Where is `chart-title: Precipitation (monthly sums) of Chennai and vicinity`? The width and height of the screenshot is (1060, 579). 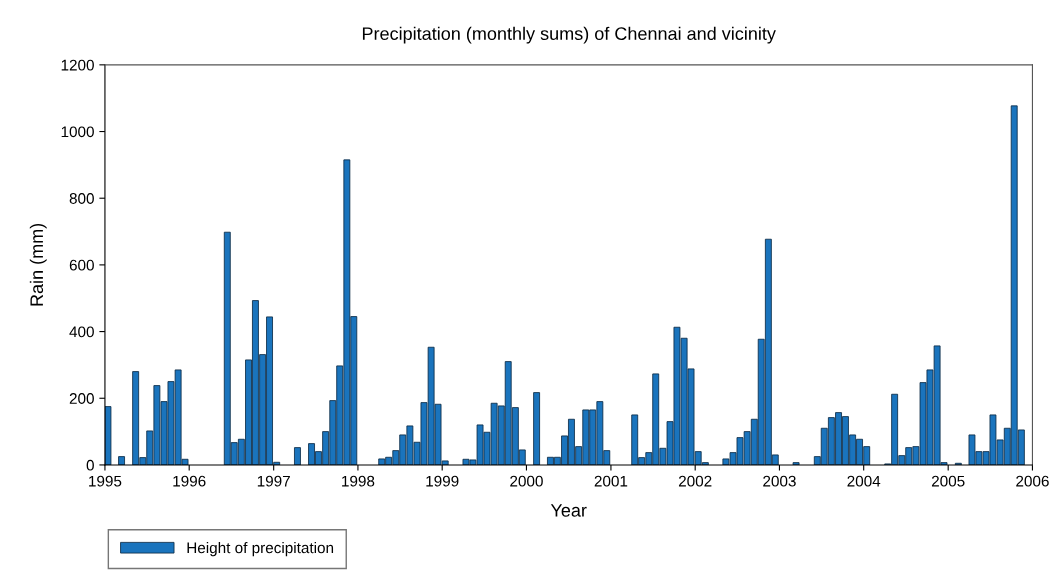 chart-title: Precipitation (monthly sums) of Chennai and vicinity is located at coordinates (569, 35).